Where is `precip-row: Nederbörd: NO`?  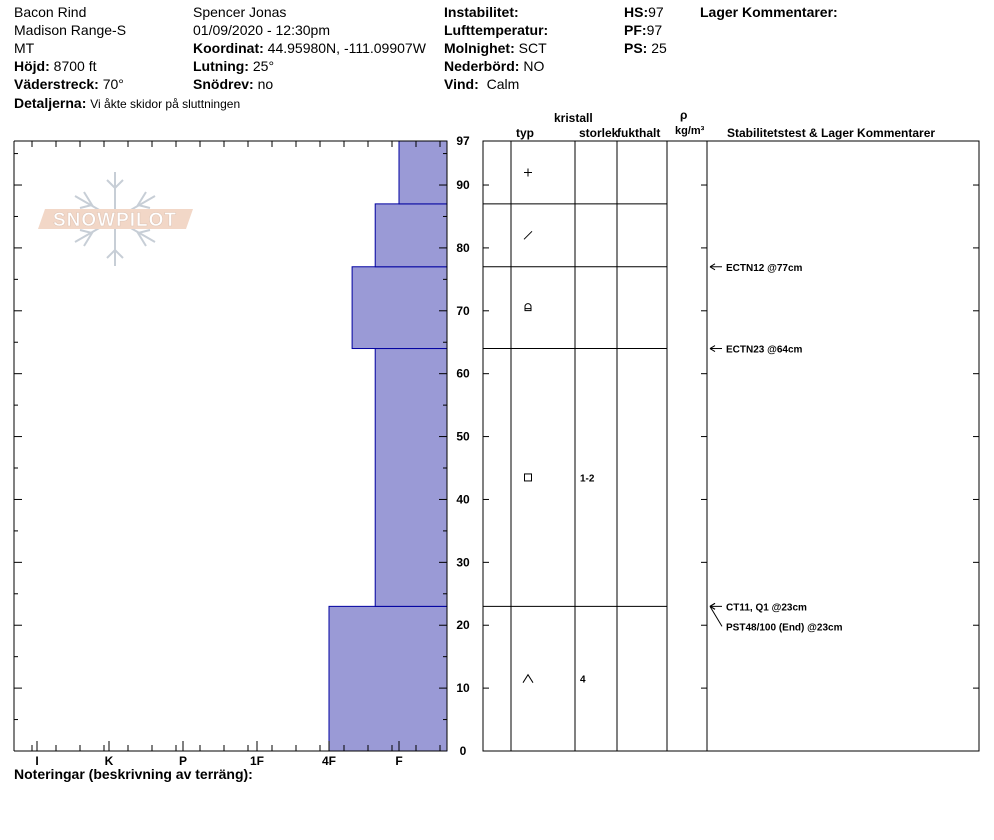
precip-row: Nederbörd: NO is located at coordinates (494, 66).